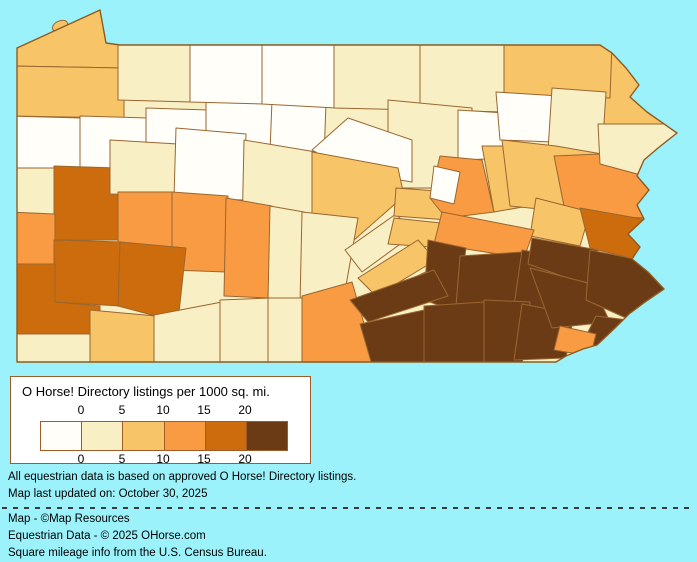 The image size is (697, 562). Describe the element at coordinates (454, 331) in the screenshot. I see `county-york` at that location.